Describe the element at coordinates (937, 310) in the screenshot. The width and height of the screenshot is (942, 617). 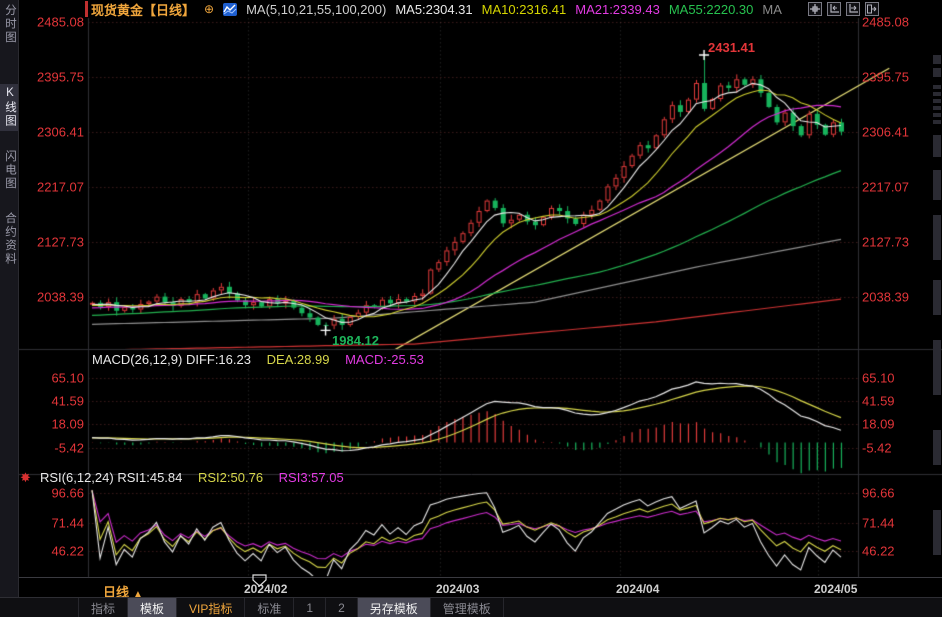
I see `right-scrollbar` at that location.